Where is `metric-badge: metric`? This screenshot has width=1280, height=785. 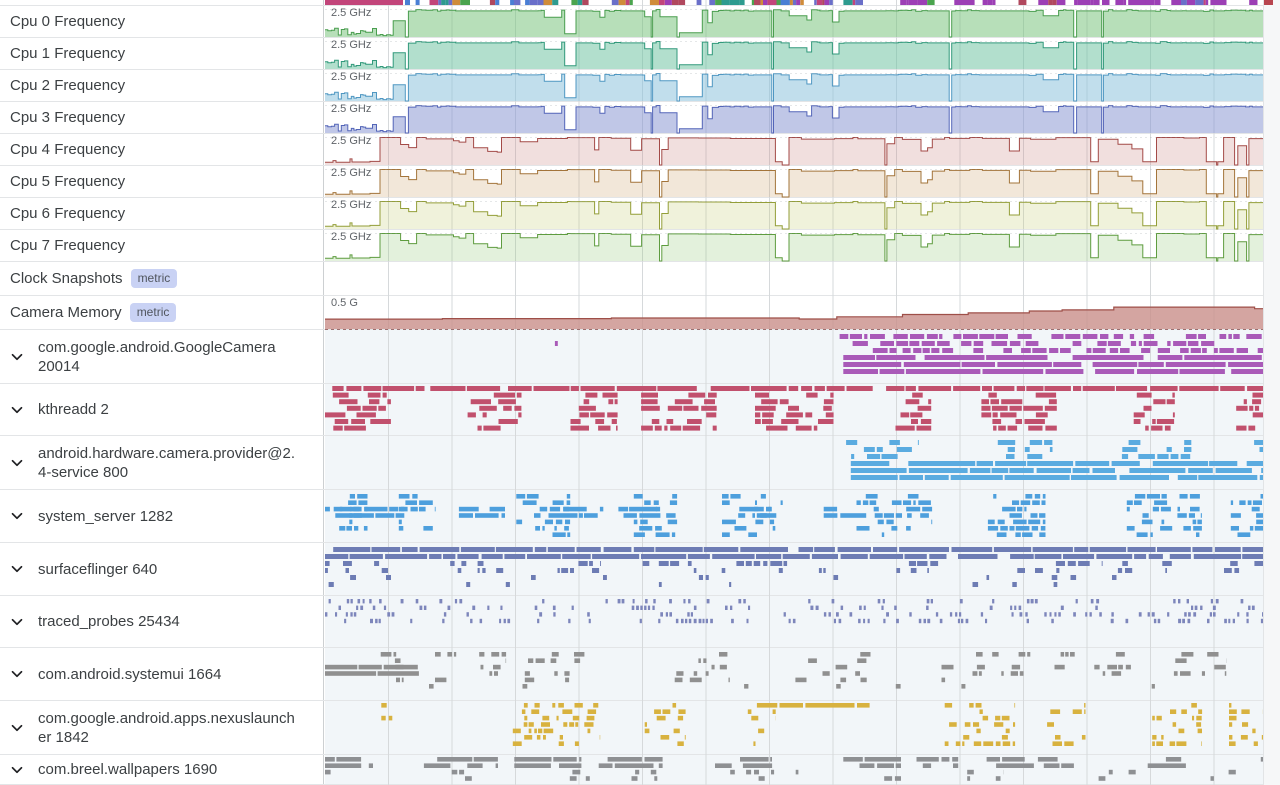
metric-badge: metric is located at coordinates (153, 312).